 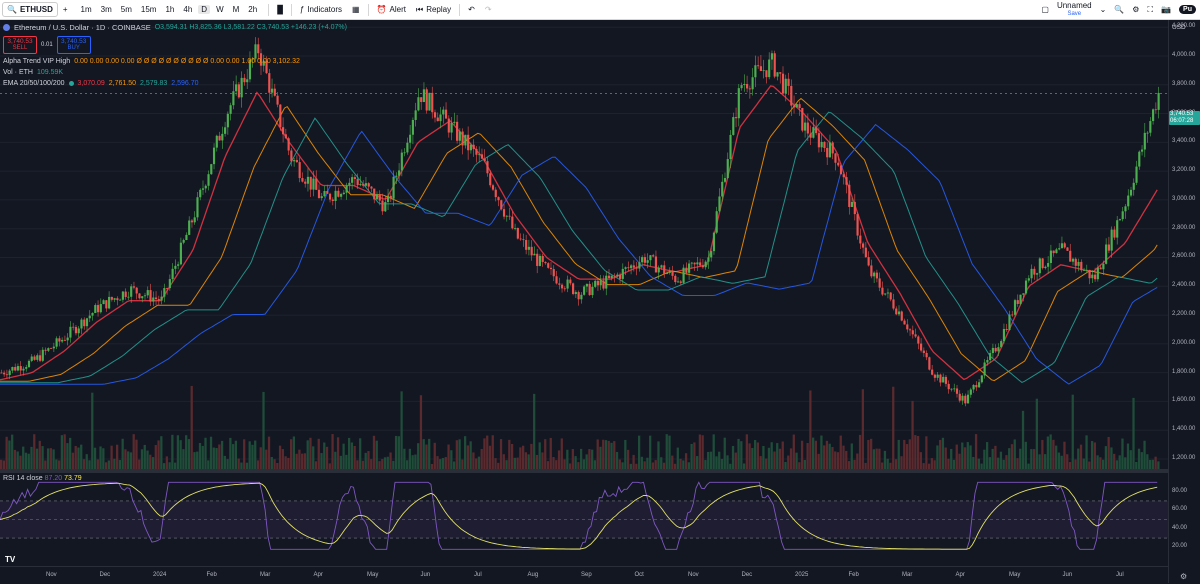 What do you see at coordinates (126, 9) in the screenshot?
I see `interval-5m: 5m` at bounding box center [126, 9].